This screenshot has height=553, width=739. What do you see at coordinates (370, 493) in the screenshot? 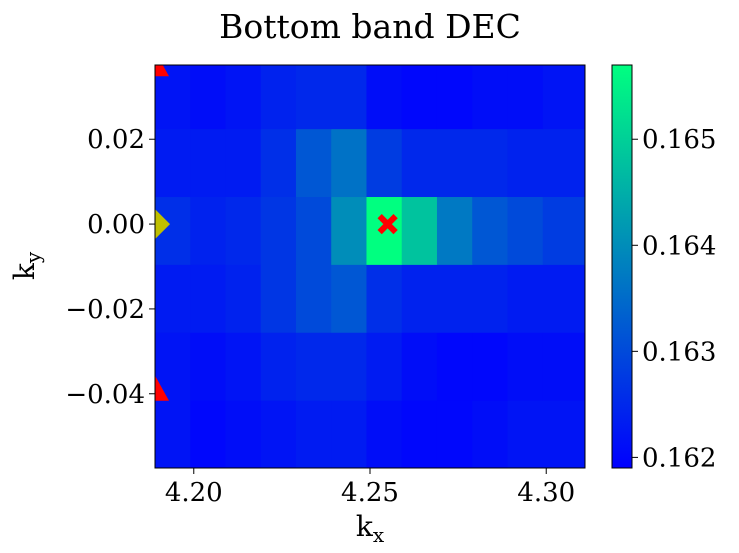
I see `x-tick-label: 4.25` at bounding box center [370, 493].